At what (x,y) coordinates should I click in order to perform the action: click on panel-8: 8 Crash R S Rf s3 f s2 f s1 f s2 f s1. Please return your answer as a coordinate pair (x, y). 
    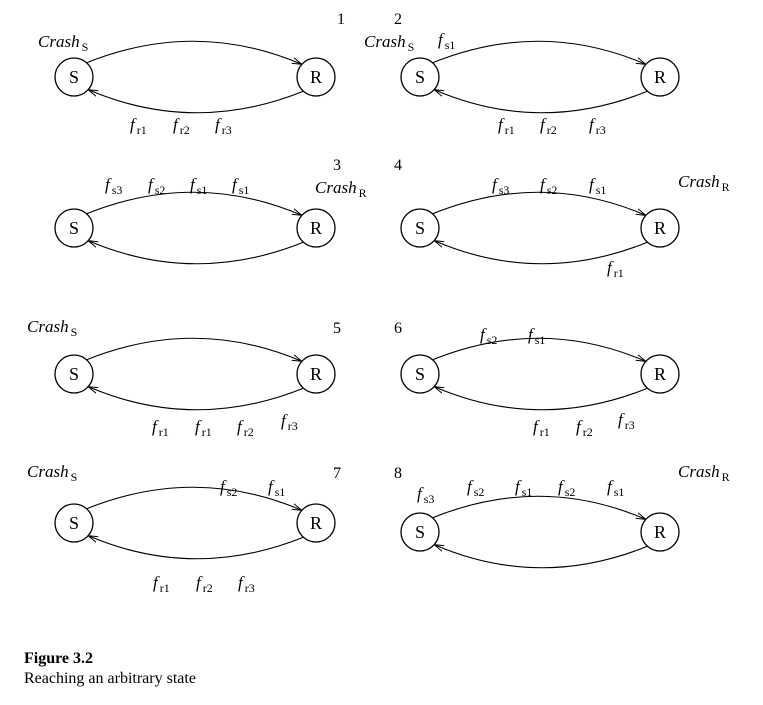
    Looking at the image, I should click on (562, 515).